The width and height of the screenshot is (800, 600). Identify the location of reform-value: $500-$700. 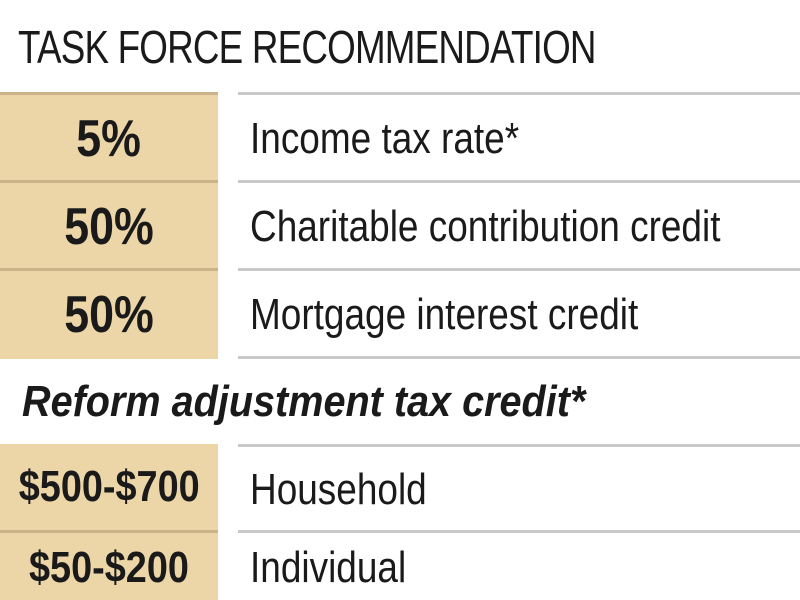
(109, 486).